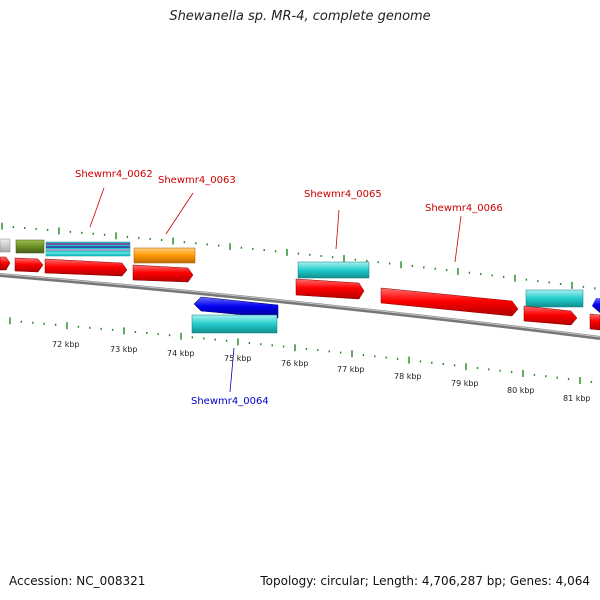 This screenshot has height=600, width=600. What do you see at coordinates (343, 194) in the screenshot?
I see `gene-label-shewmr4-0065: Shewmr4_0065` at bounding box center [343, 194].